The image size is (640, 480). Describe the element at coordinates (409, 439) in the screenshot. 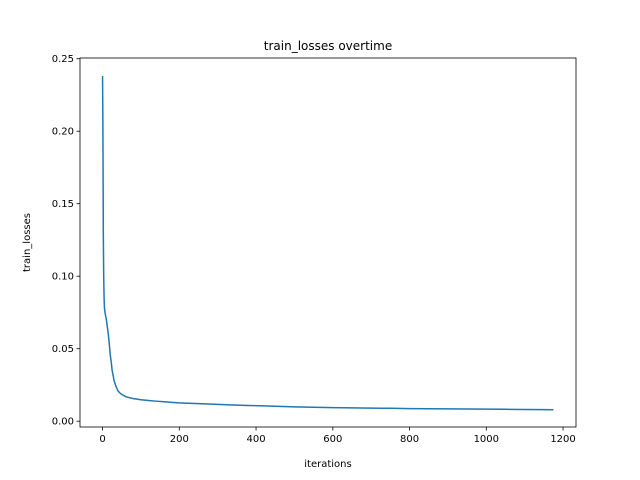

I see `x-tick-label: 800` at that location.